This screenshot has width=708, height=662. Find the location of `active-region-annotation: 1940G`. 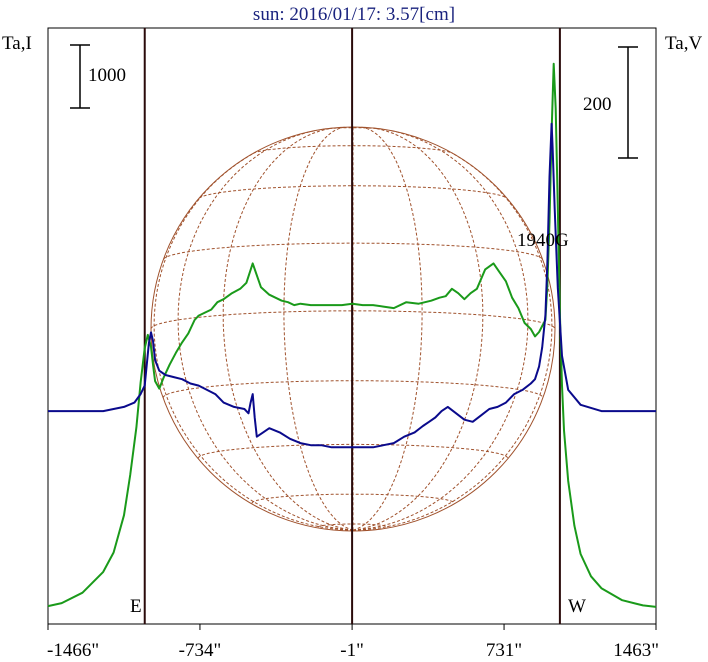

active-region-annotation: 1940G is located at coordinates (543, 240).